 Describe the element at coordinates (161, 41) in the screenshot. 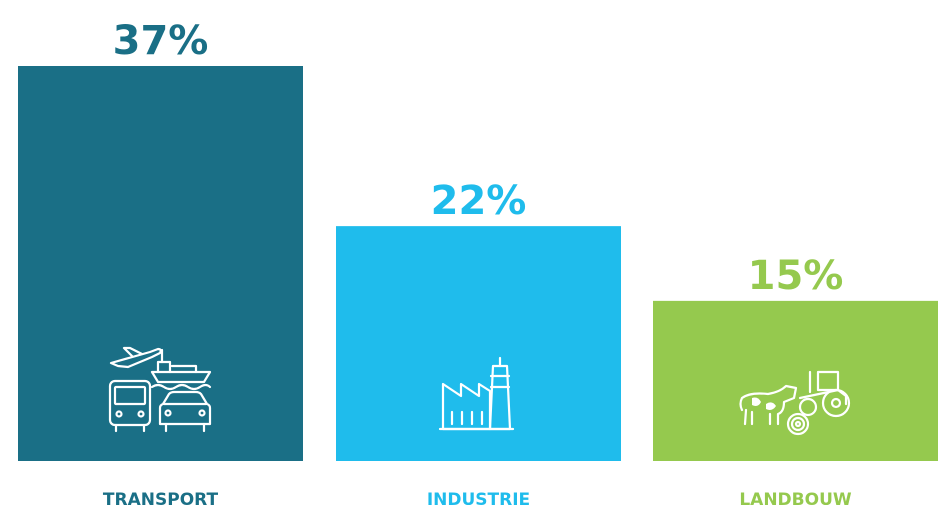

I see `value-label-transport: 37%` at that location.